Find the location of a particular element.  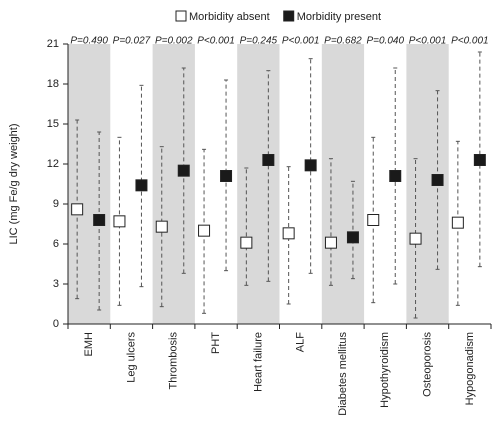

x-tick-label: Hypothyroidism is located at coordinates (385, 370).